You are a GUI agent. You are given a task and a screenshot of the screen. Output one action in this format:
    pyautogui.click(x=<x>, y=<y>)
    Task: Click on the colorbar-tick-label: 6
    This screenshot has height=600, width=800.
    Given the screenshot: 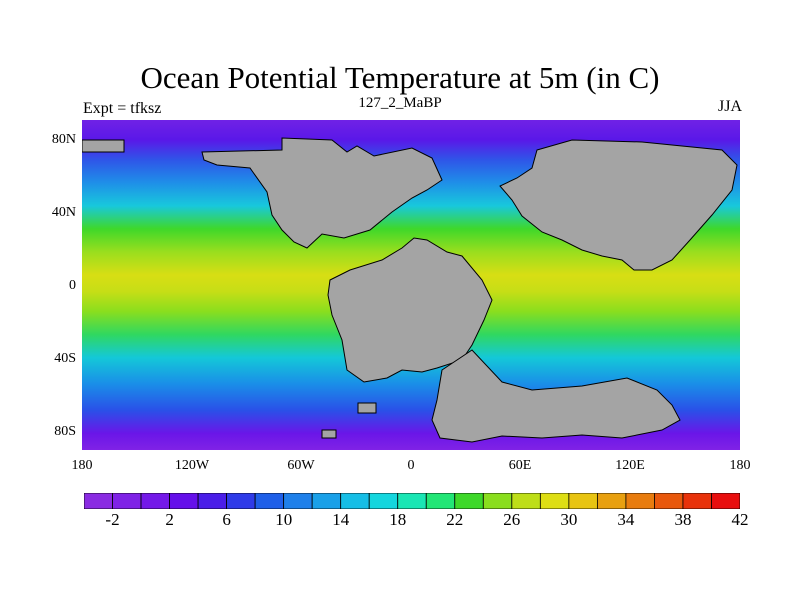 What is the action you would take?
    pyautogui.click(x=226, y=519)
    